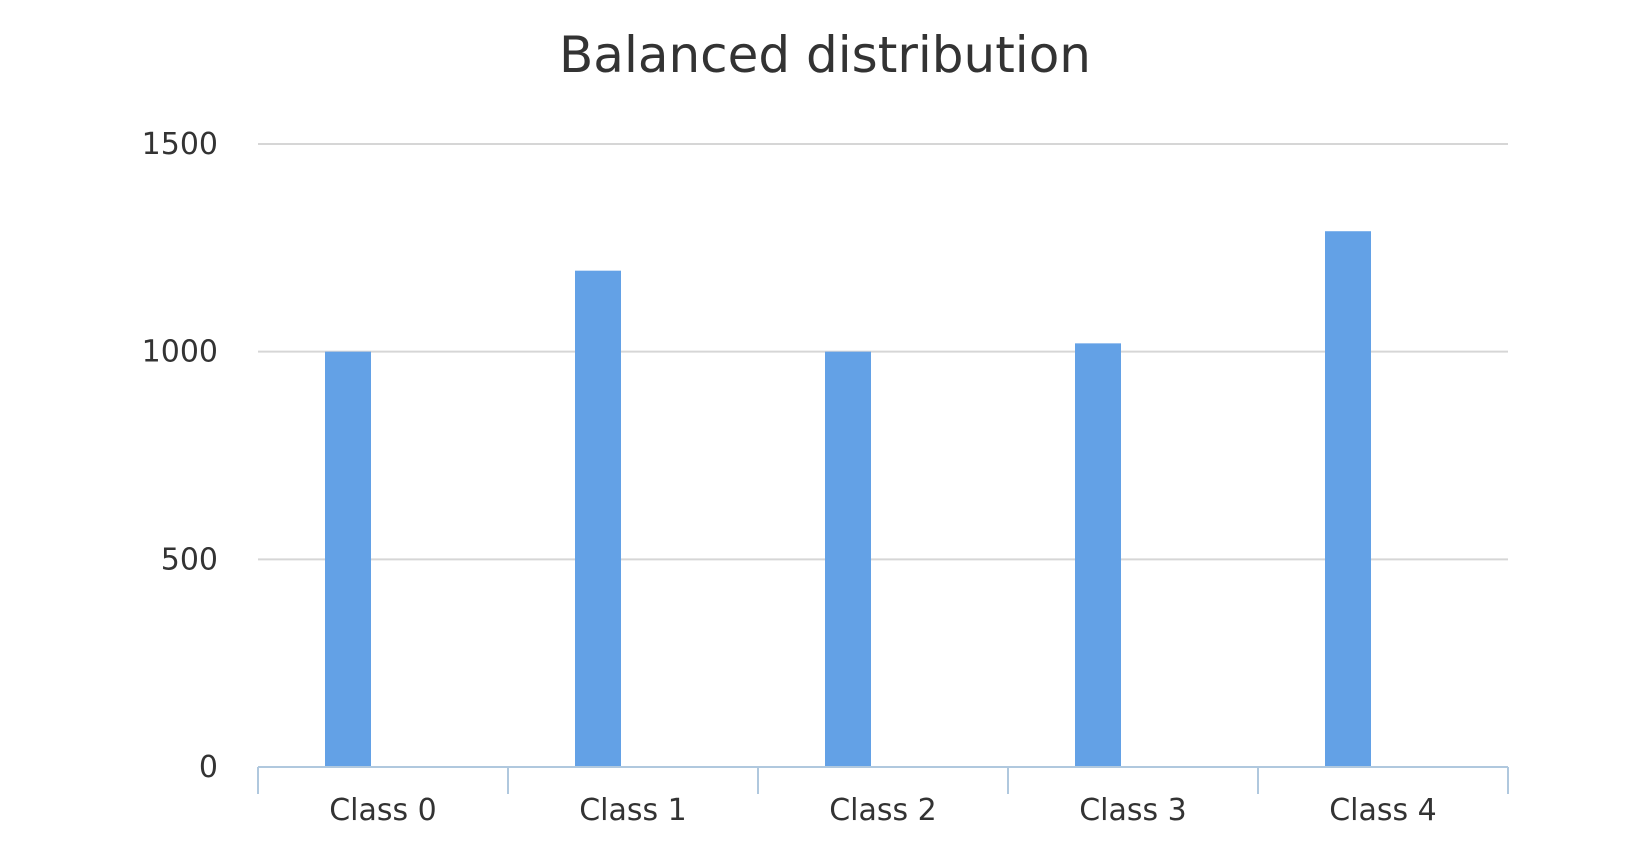 Image resolution: width=1650 pixels, height=846 pixels. I want to click on x-tick-label: Class 2, so click(883, 810).